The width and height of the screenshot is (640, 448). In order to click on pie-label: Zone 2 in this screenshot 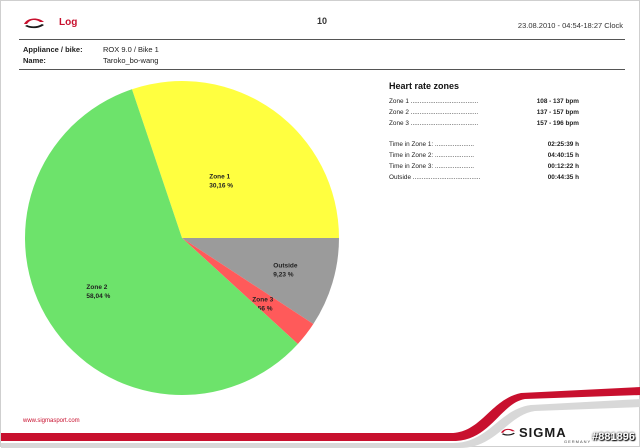, I will do `click(96, 287)`.